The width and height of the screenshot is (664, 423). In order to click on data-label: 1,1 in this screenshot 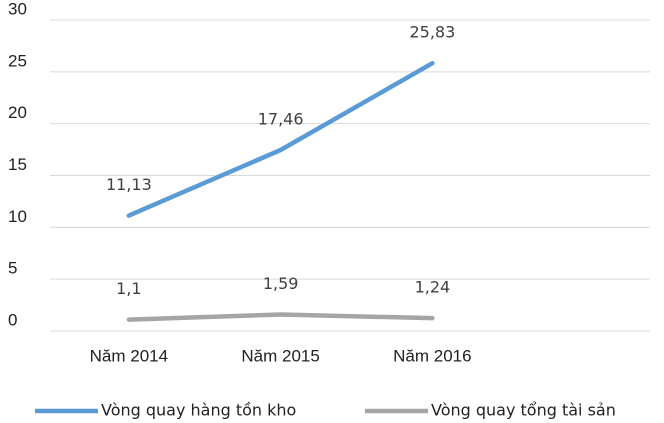, I will do `click(128, 288)`.